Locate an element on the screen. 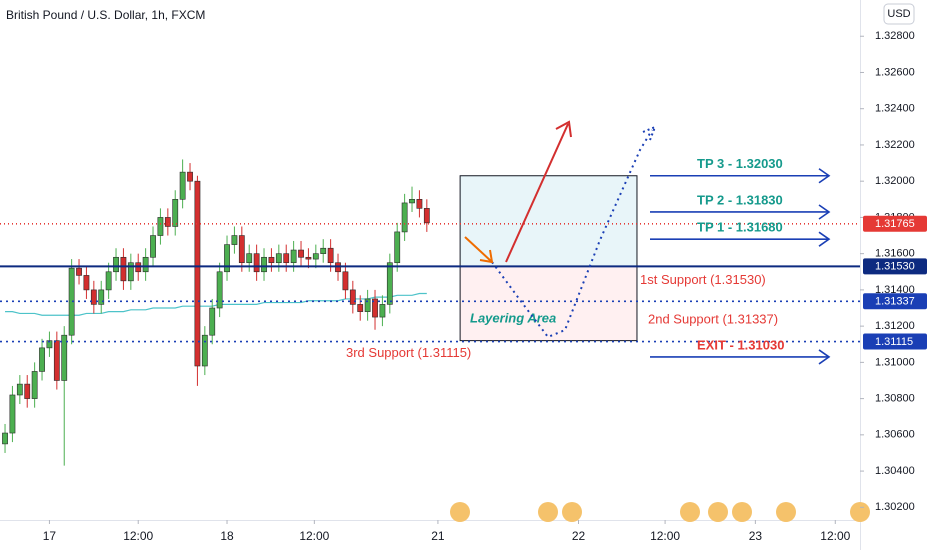 The height and width of the screenshot is (550, 932). target-label: TP 1 - 1.31680 is located at coordinates (740, 227).